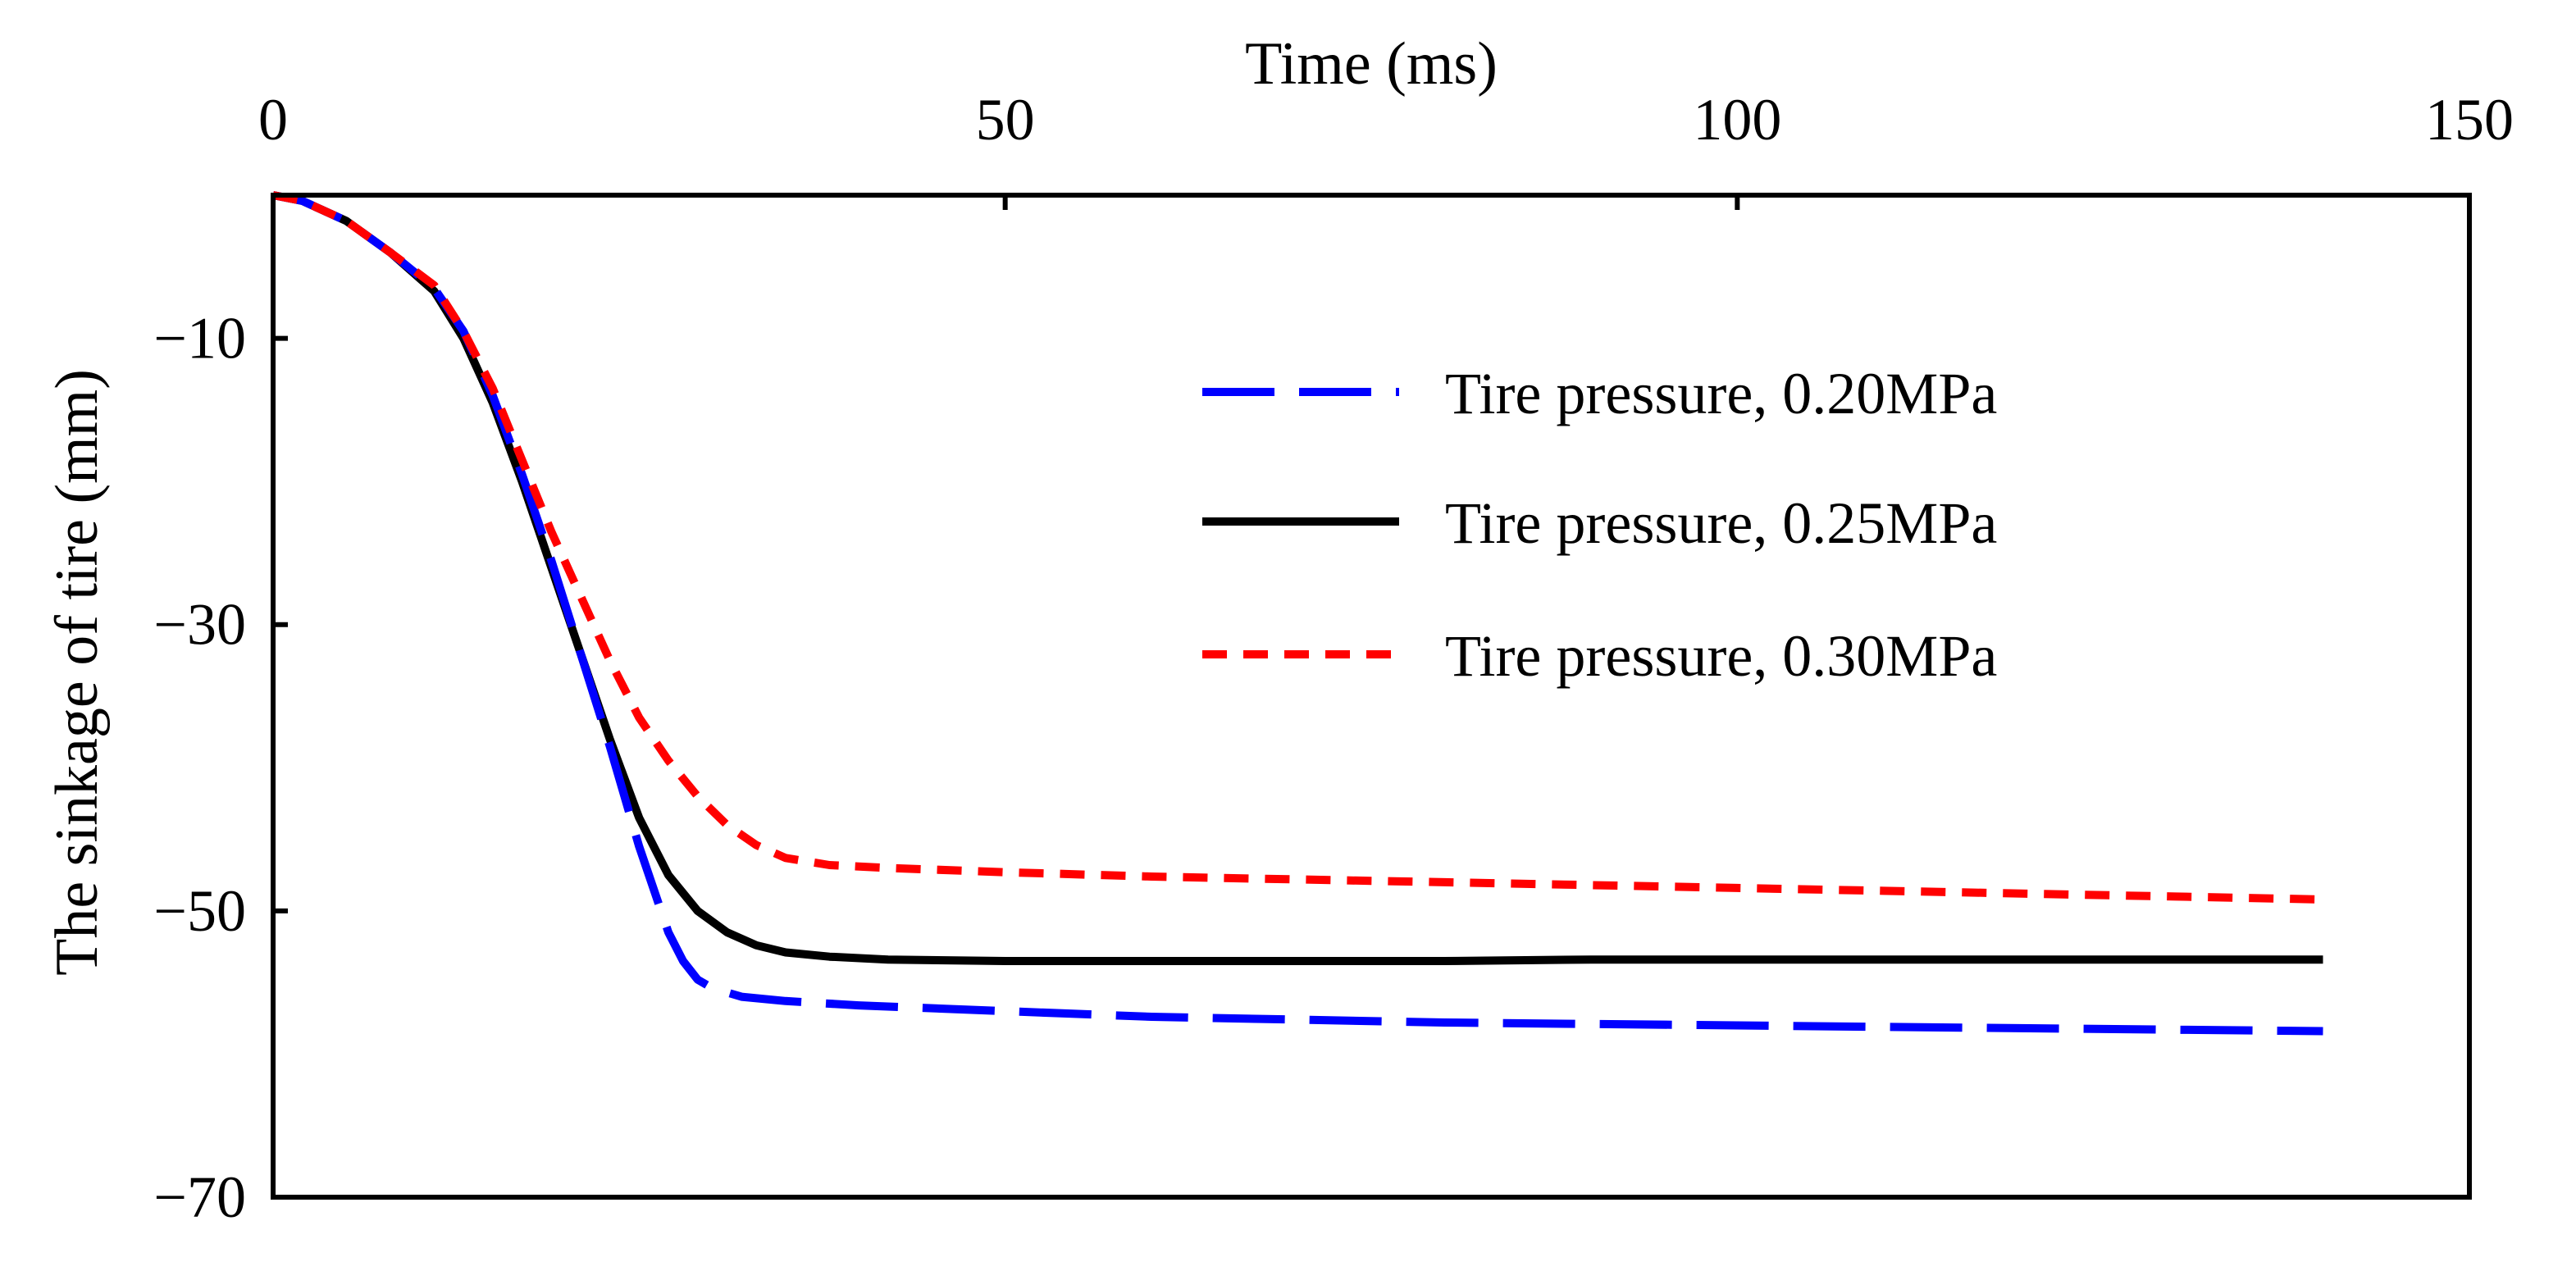 This screenshot has height=1280, width=2576. Describe the element at coordinates (273, 120) in the screenshot. I see `x-tick-label: 0` at that location.